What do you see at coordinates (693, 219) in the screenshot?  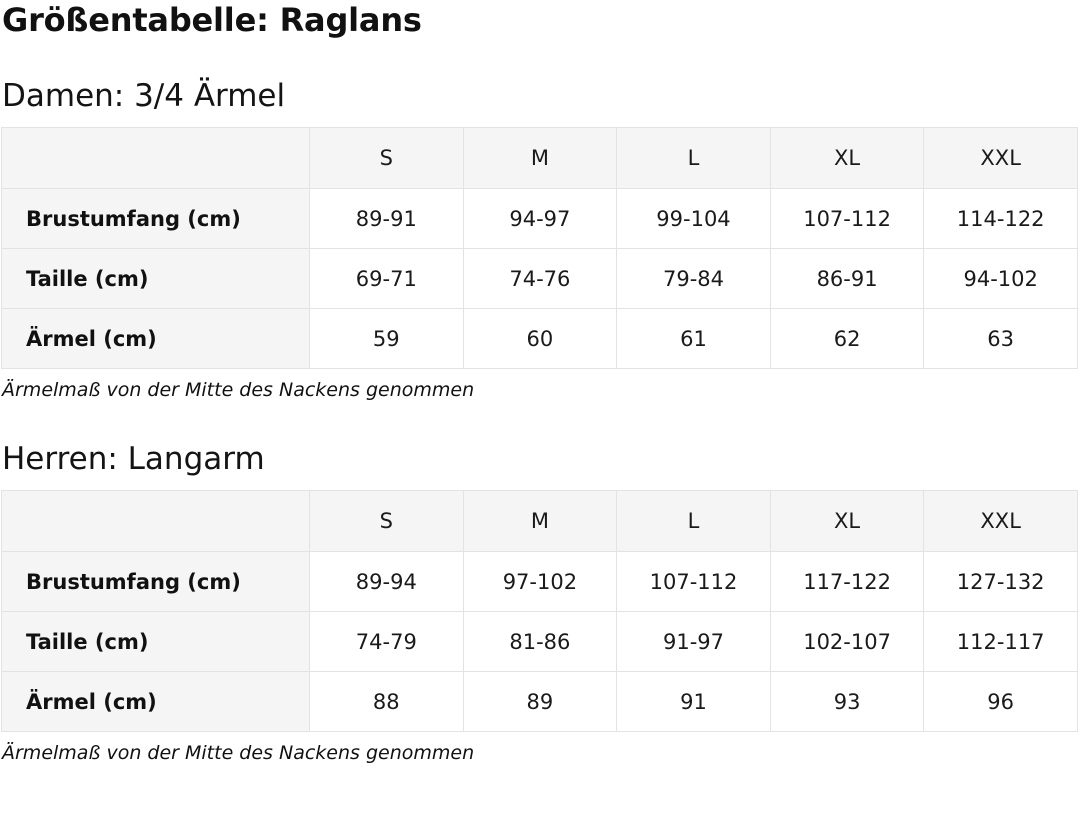 I see `cell-chest-l: 99-104` at bounding box center [693, 219].